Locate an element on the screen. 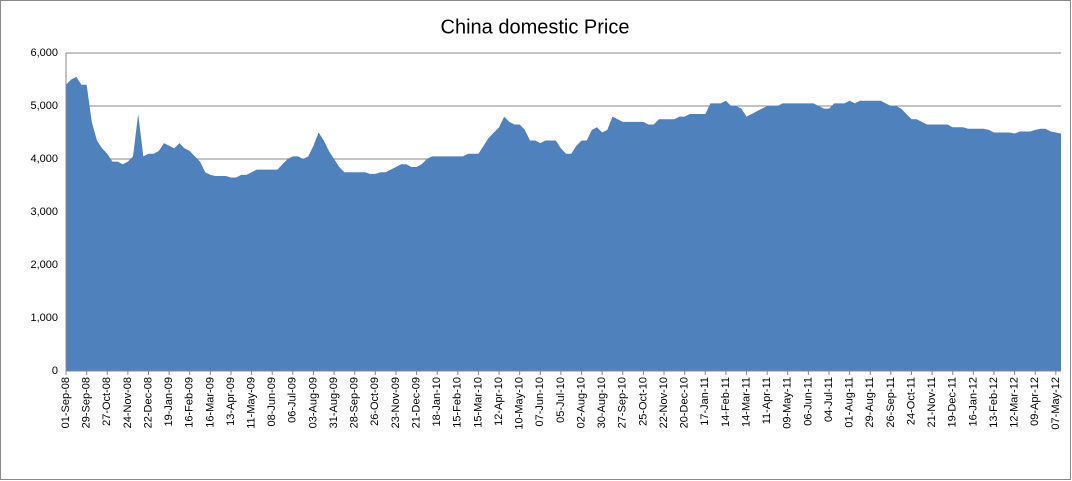 The width and height of the screenshot is (1072, 481). x-tick-label: 24-Nov-08 is located at coordinates (128, 402).